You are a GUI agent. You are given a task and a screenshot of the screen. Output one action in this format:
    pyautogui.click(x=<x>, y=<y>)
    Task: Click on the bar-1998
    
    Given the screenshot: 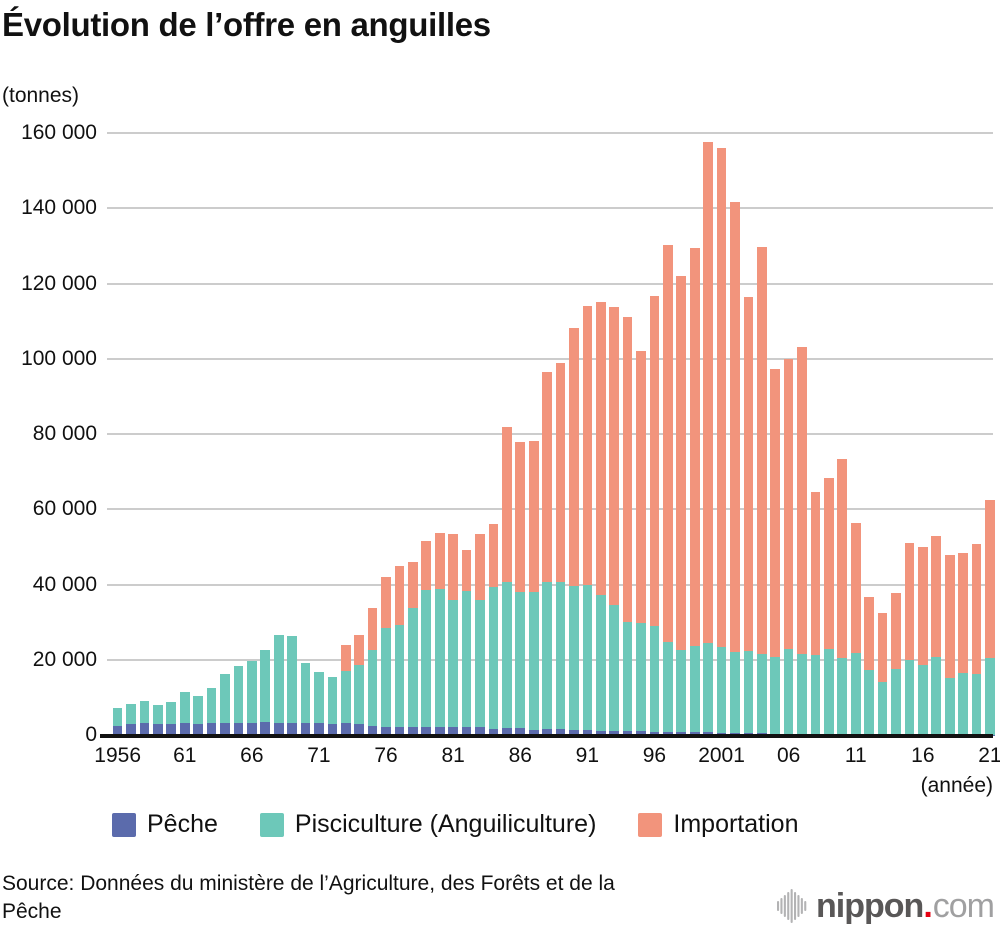 What is the action you would take?
    pyautogui.click(x=681, y=505)
    